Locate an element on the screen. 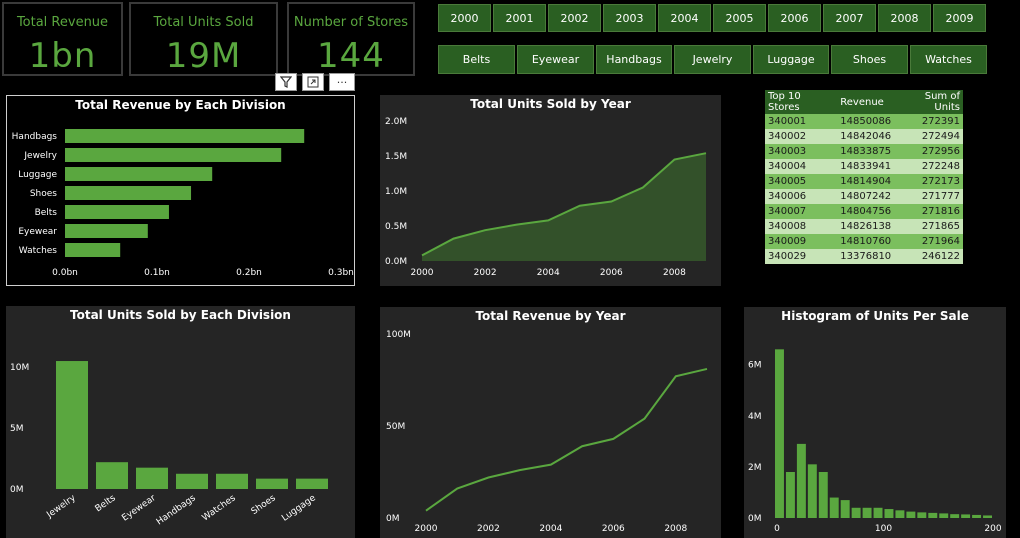 The image size is (1020, 538). chart-plot: 0M 50M 100M 2000 2002 2004 2006 2008 is located at coordinates (547, 432).